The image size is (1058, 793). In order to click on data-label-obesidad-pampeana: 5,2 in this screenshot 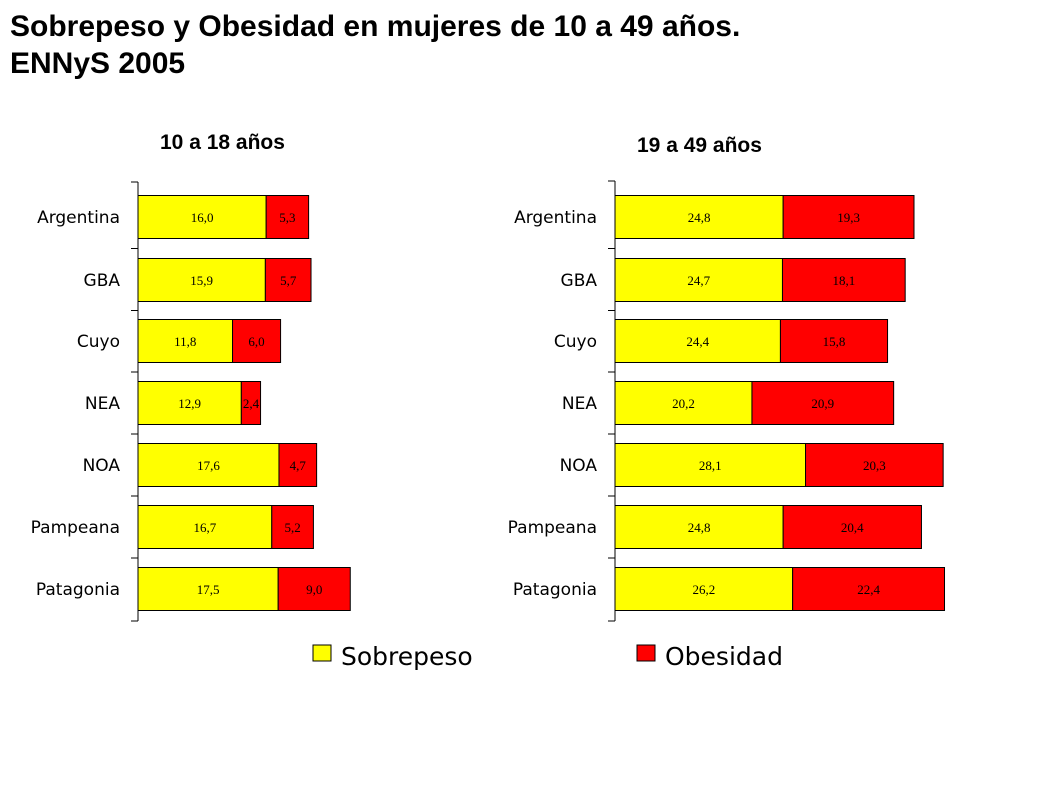, I will do `click(292, 527)`.